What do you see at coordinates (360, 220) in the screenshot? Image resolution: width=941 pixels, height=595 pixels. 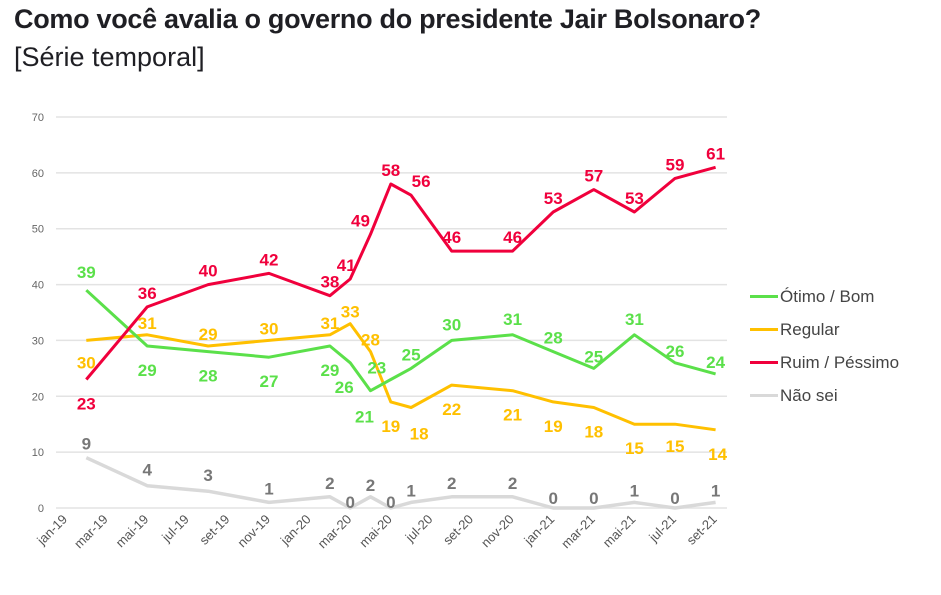 I see `data-label: 49` at bounding box center [360, 220].